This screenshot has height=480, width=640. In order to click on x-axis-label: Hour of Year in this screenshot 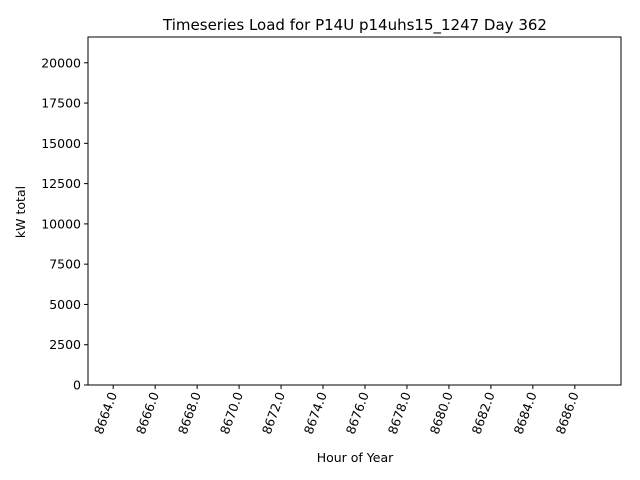, I will do `click(355, 457)`.